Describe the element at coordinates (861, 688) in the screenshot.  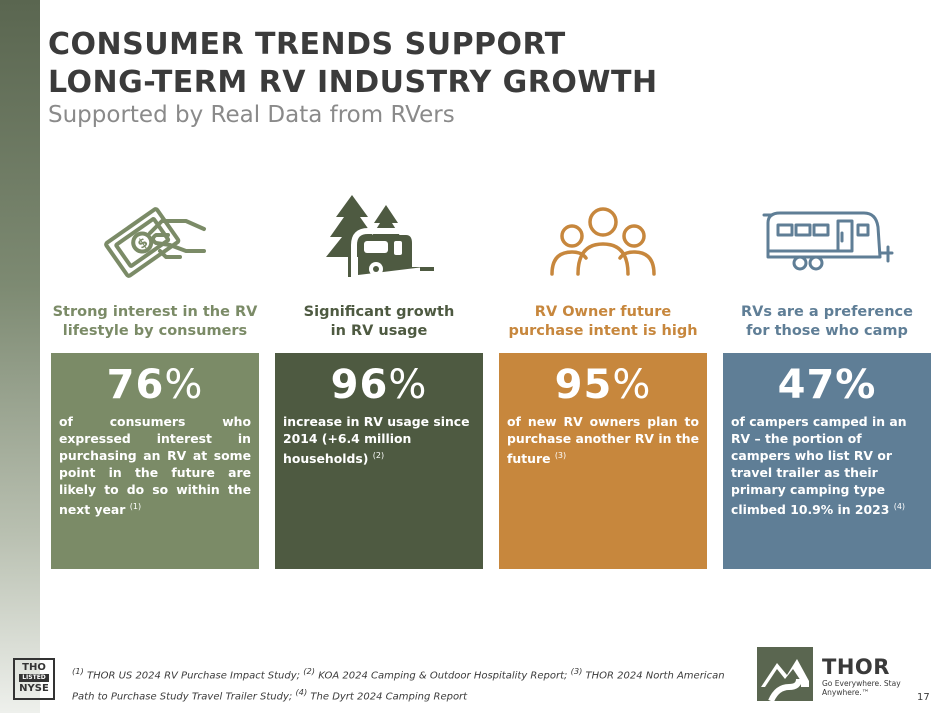
I see `brand-tagline: Go Everywhere. Stay Anywhere.™` at that location.